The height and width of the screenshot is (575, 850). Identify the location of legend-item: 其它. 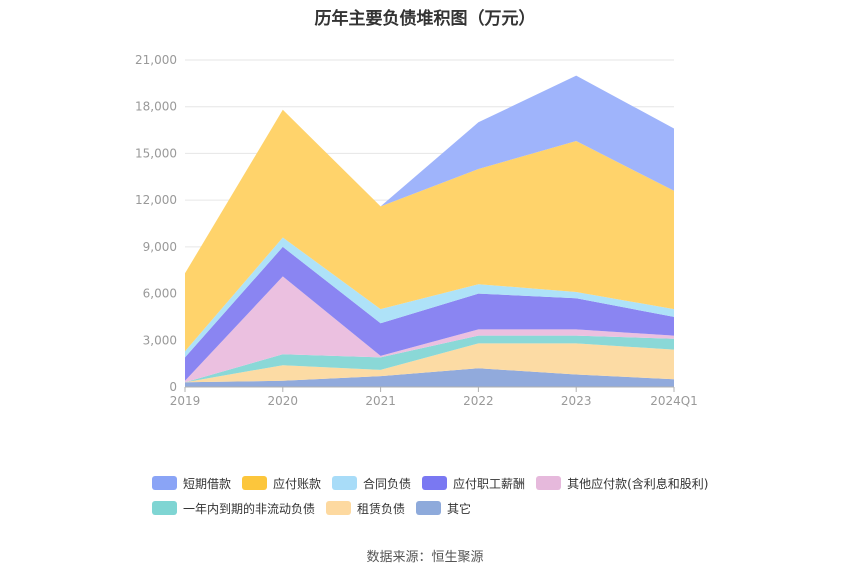
(443, 508).